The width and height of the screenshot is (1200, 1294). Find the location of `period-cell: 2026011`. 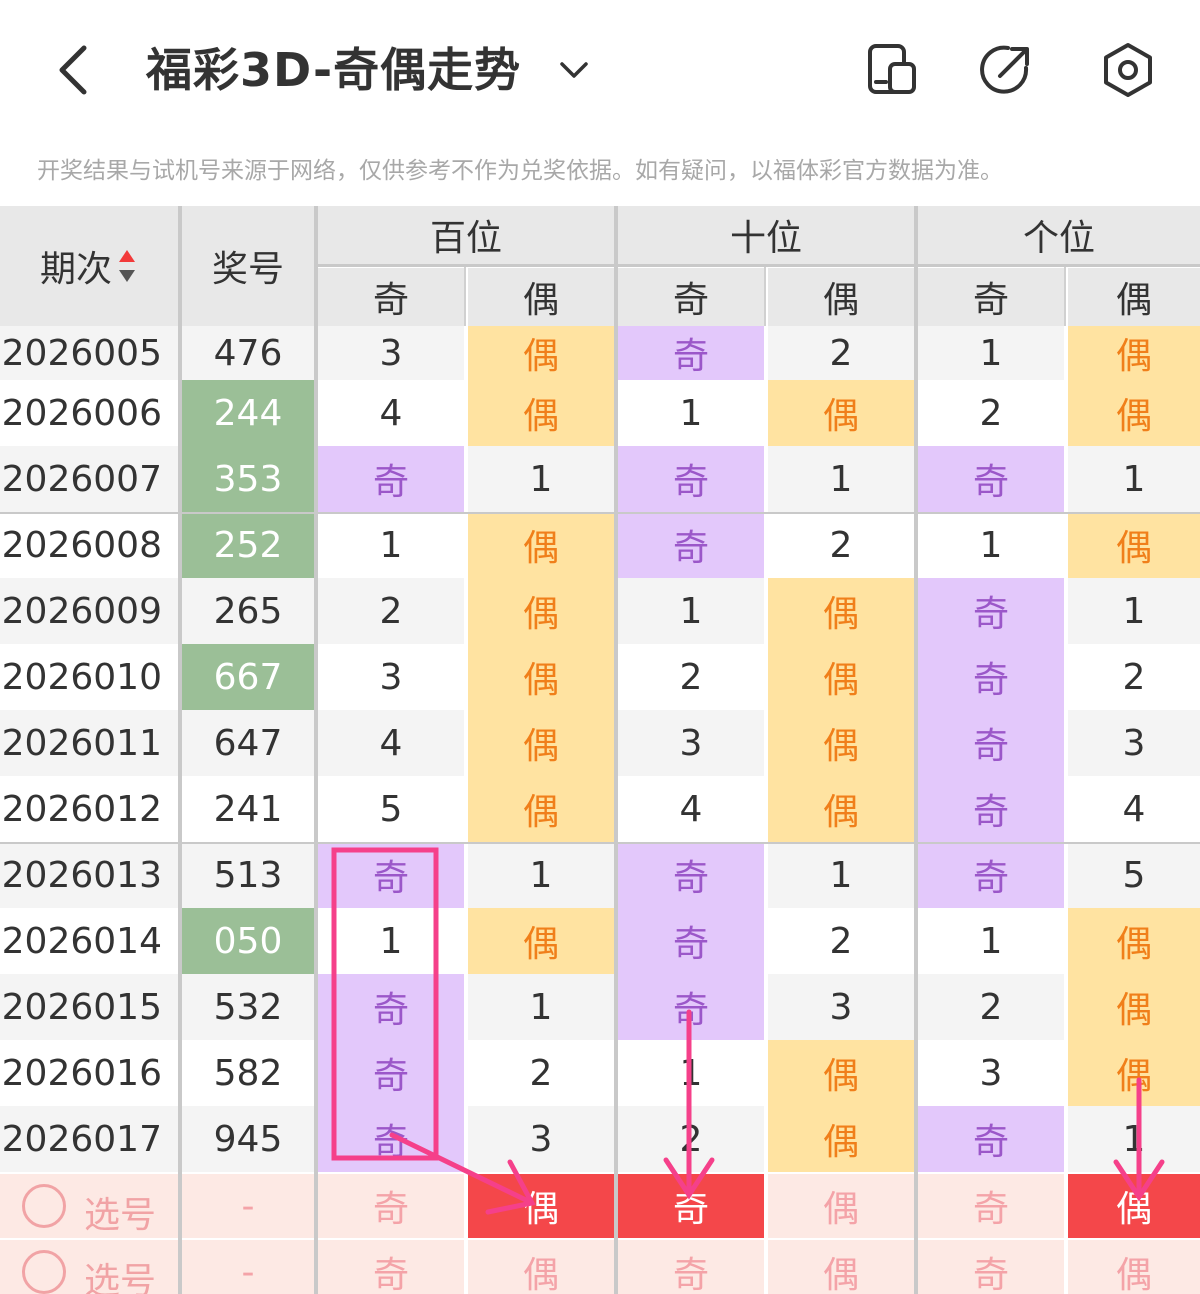

period-cell: 2026011 is located at coordinates (89, 743).